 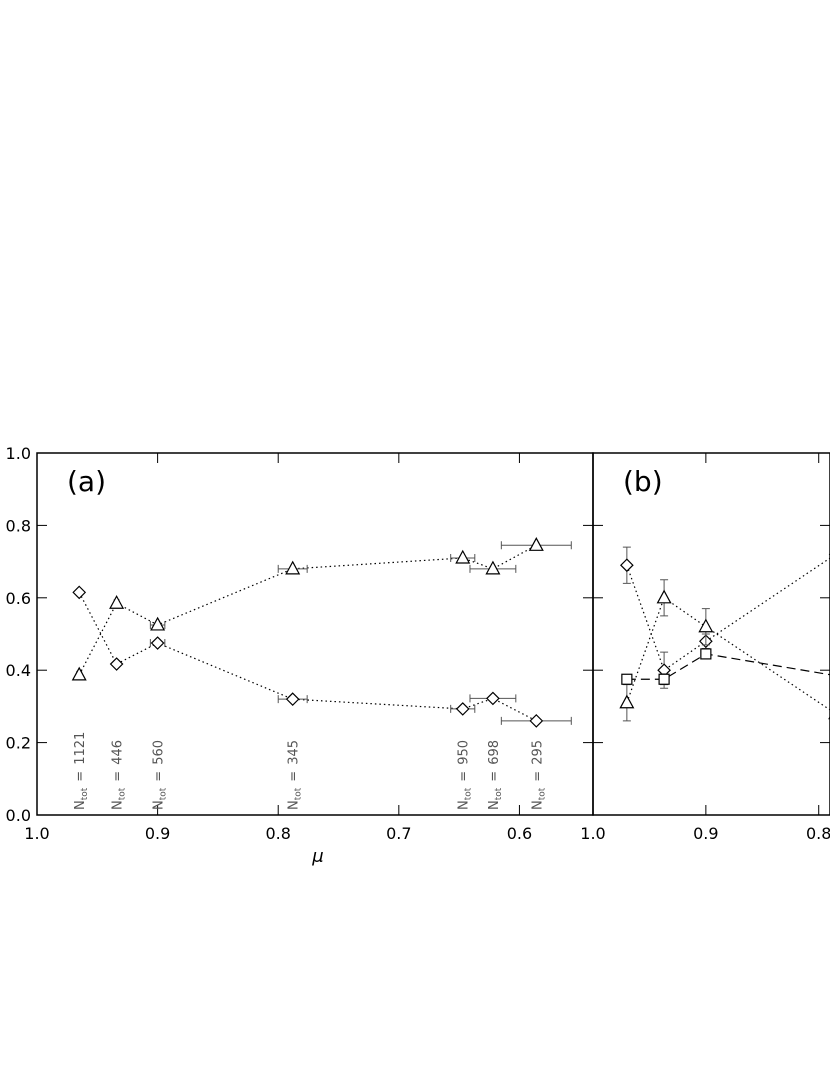 I want to click on plot-frame, so click(x=711, y=634).